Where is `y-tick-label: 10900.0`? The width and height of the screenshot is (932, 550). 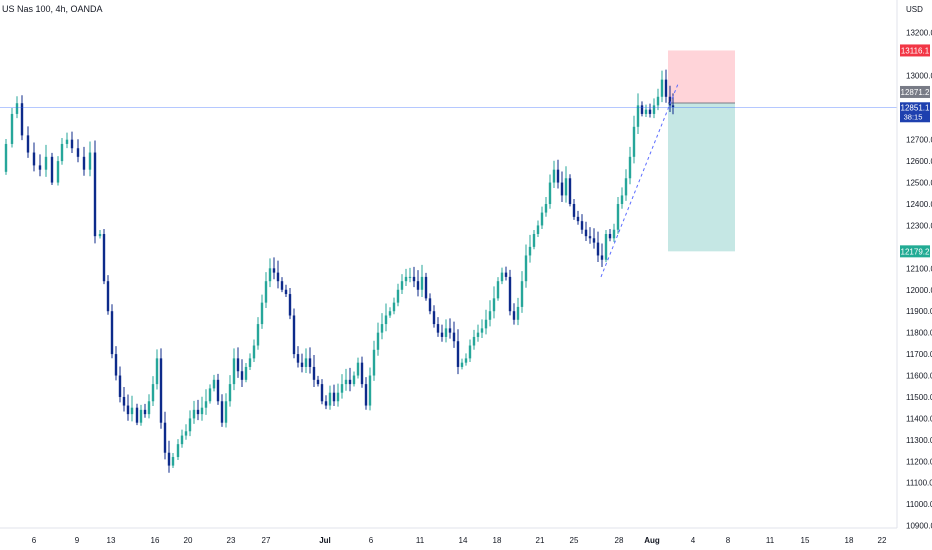 y-tick-label: 10900.0 is located at coordinates (919, 526).